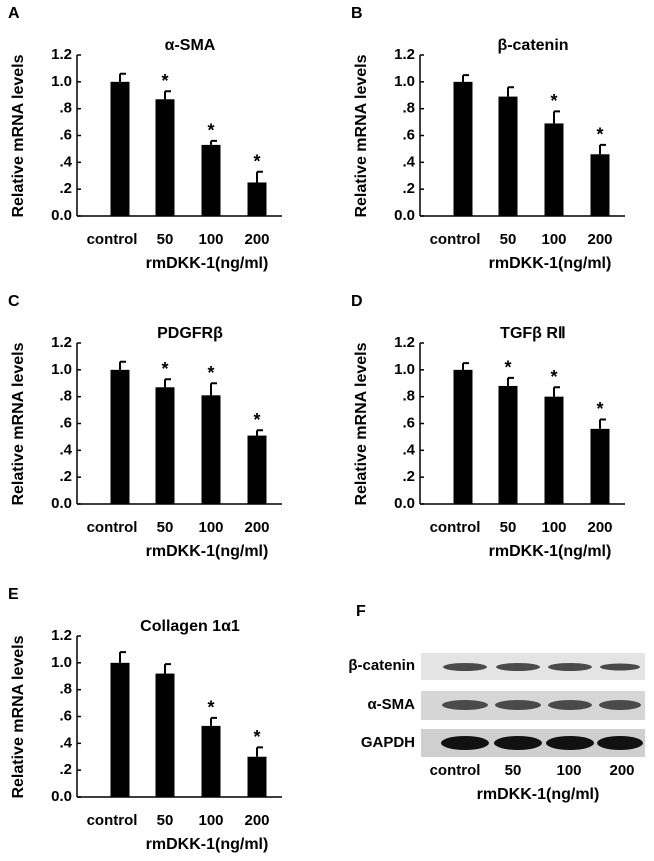 The width and height of the screenshot is (654, 861). What do you see at coordinates (14, 301) in the screenshot?
I see `panel-label: C` at bounding box center [14, 301].